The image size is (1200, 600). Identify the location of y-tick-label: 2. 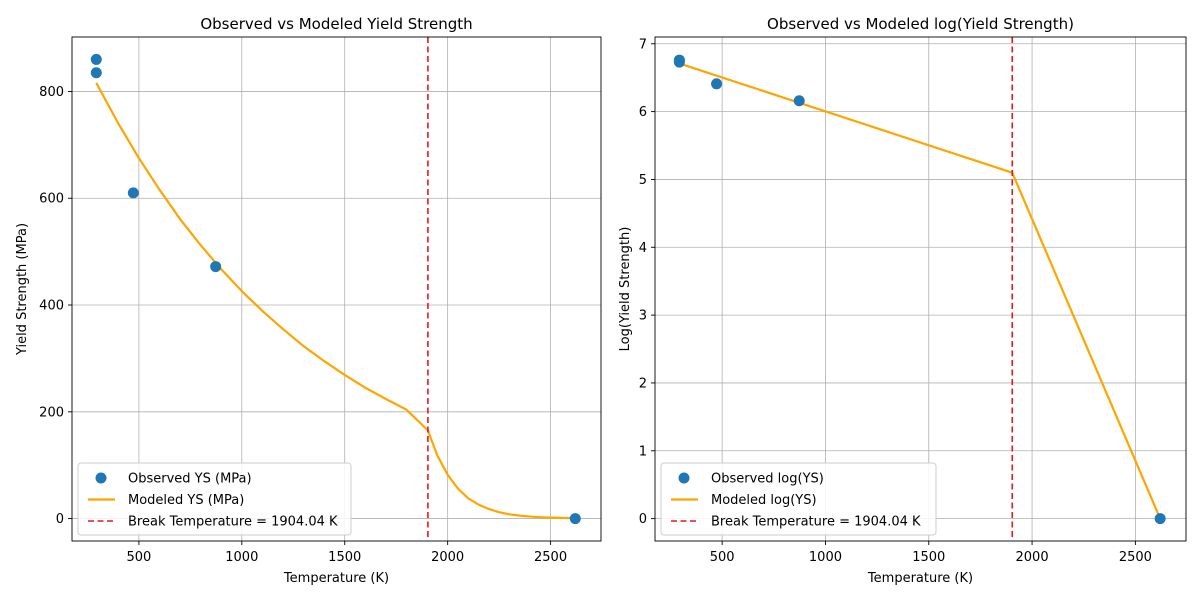
(643, 383).